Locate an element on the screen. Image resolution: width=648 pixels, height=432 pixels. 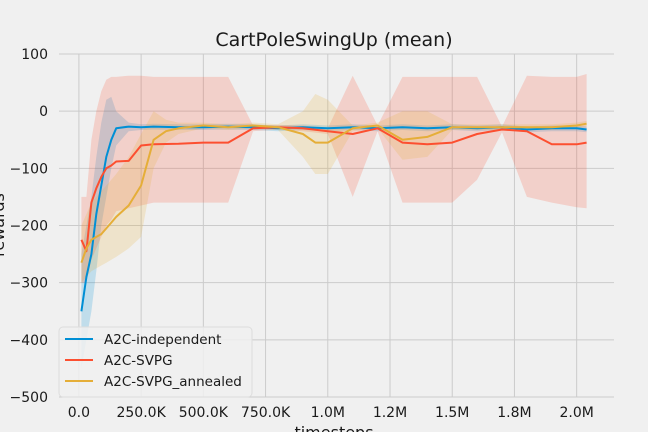
x-tick-label: 1.2M is located at coordinates (390, 413).